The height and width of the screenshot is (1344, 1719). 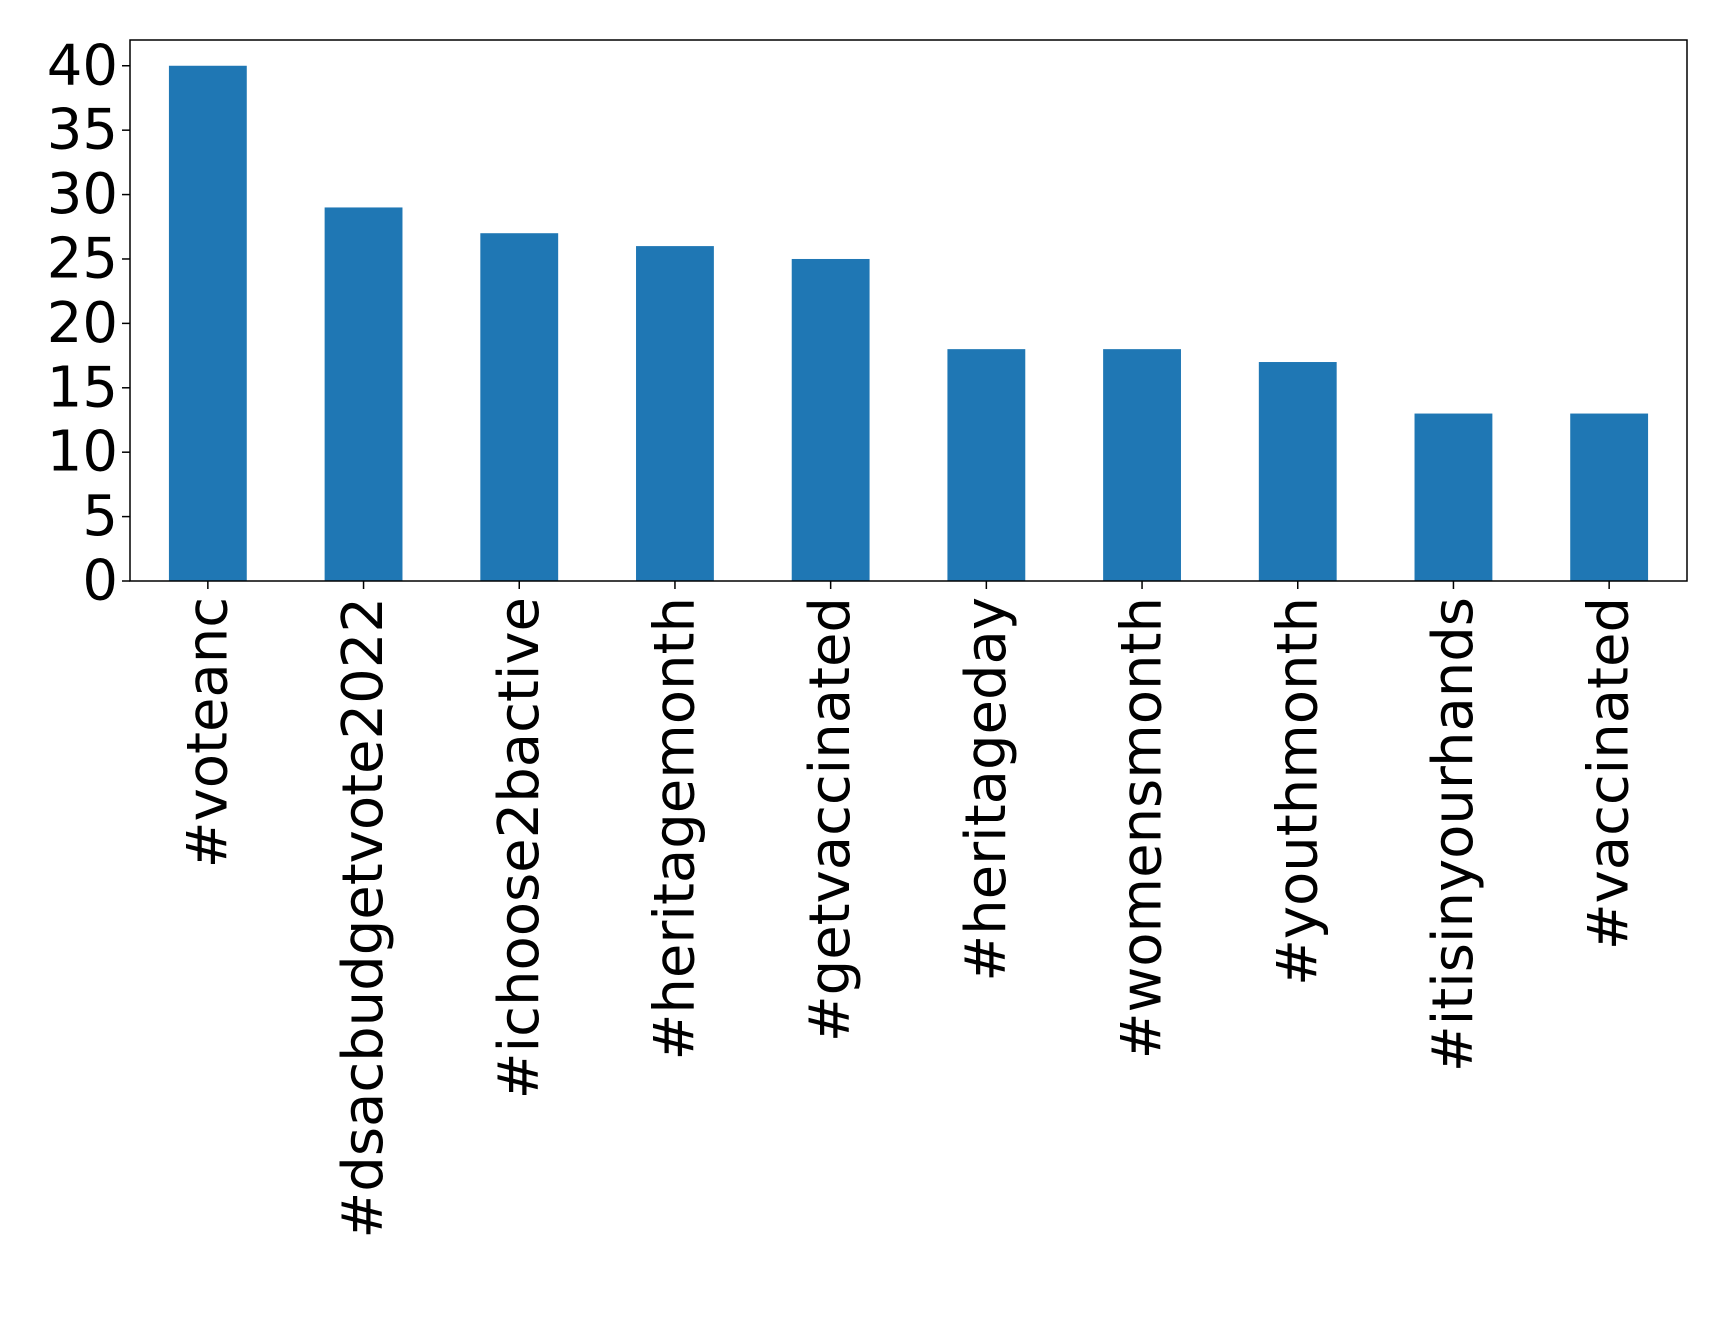 What do you see at coordinates (82, 65) in the screenshot?
I see `y-tick-label: 40` at bounding box center [82, 65].